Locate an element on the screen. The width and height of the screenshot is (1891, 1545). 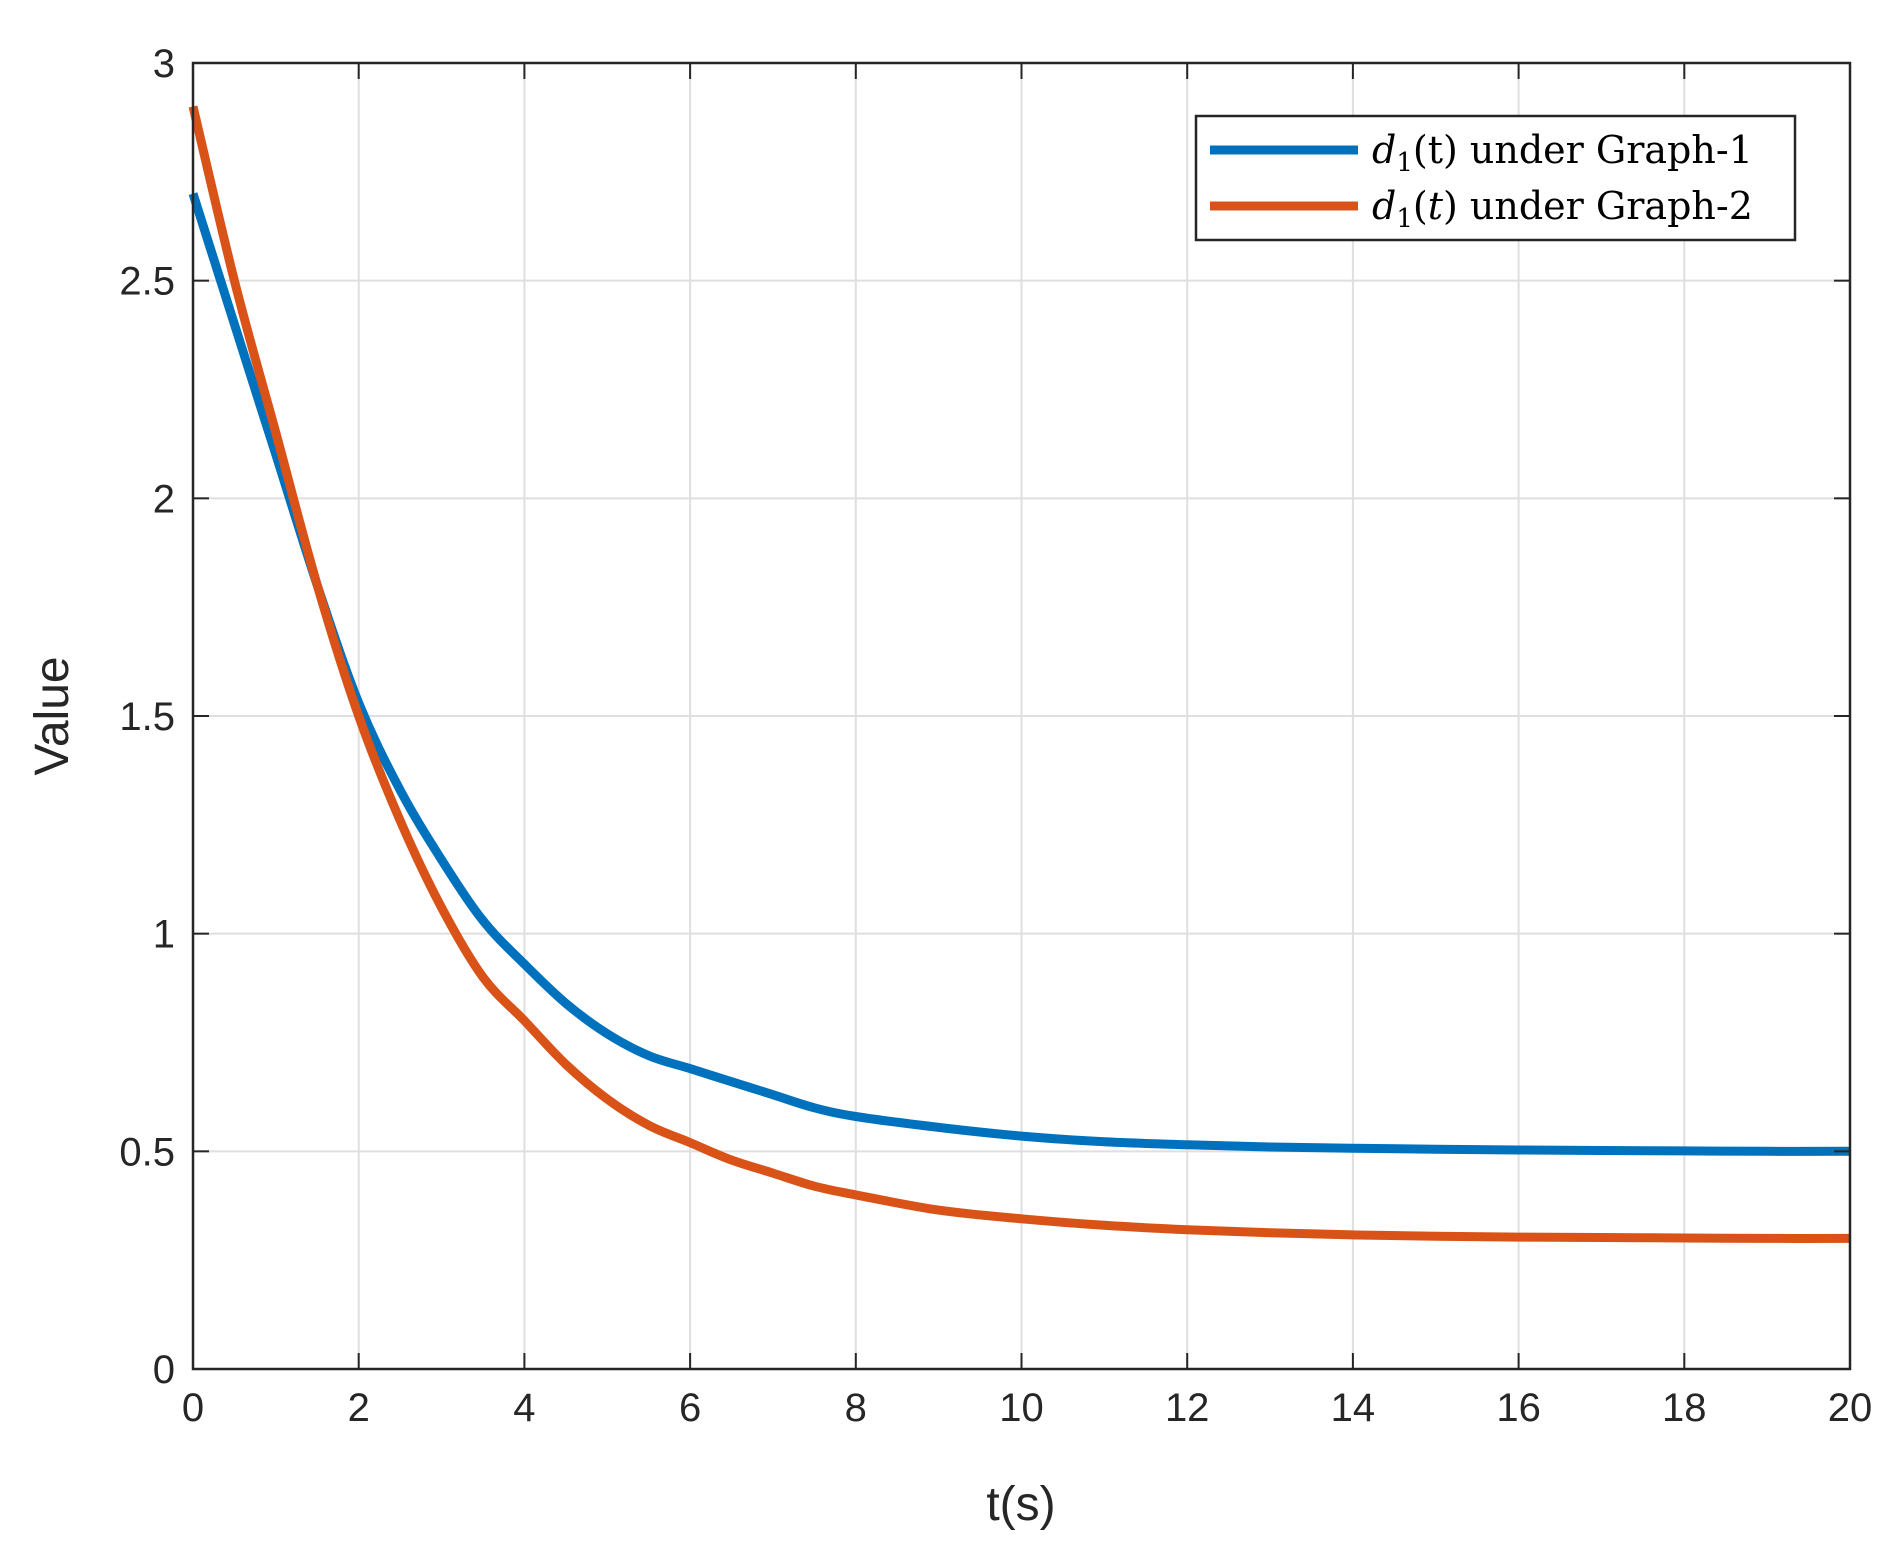
x-tick-label: 12 is located at coordinates (1187, 1408).